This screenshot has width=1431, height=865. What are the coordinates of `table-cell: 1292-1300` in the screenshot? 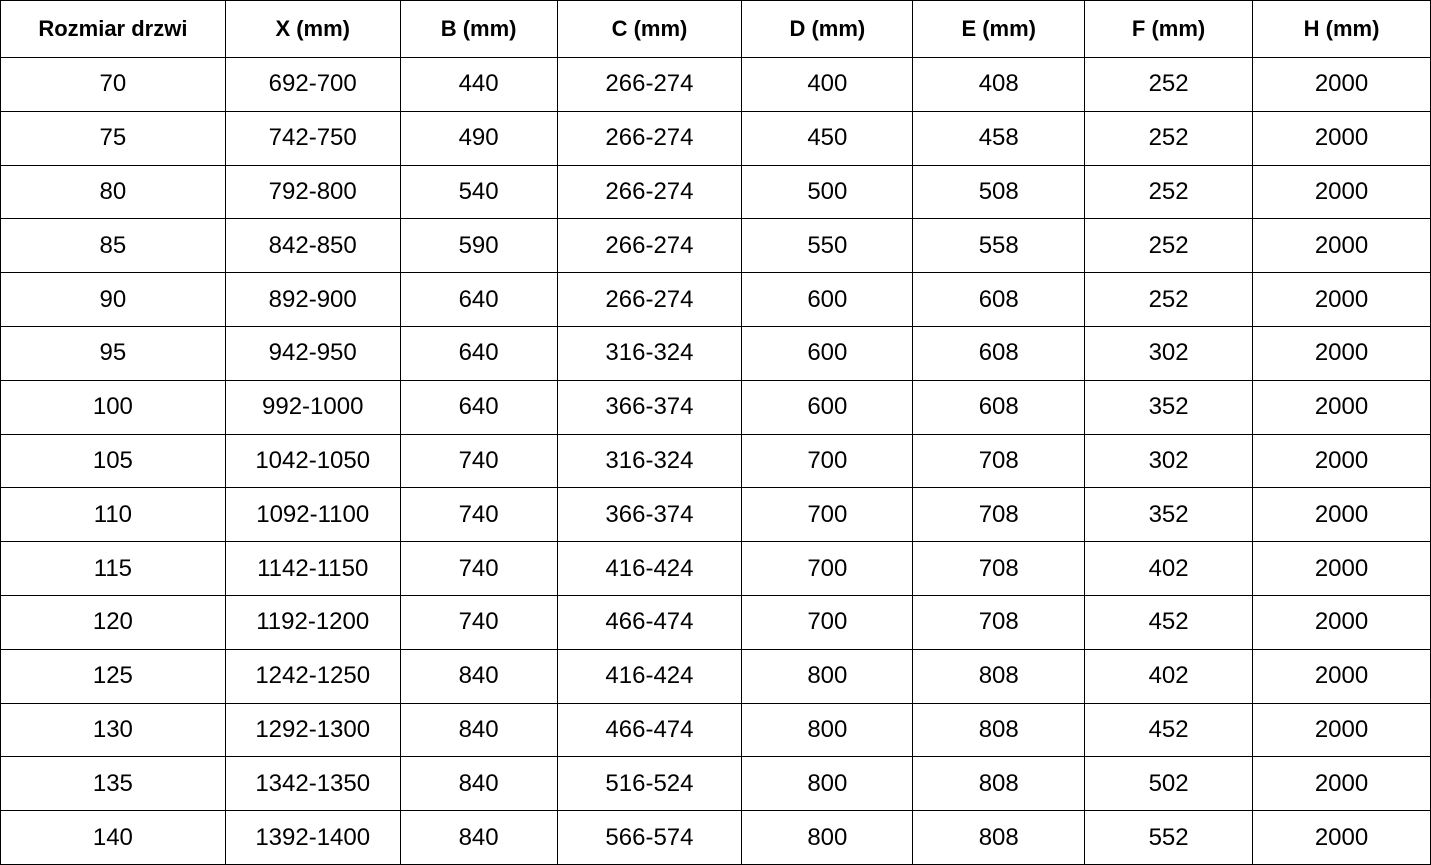 It's located at (312, 730).